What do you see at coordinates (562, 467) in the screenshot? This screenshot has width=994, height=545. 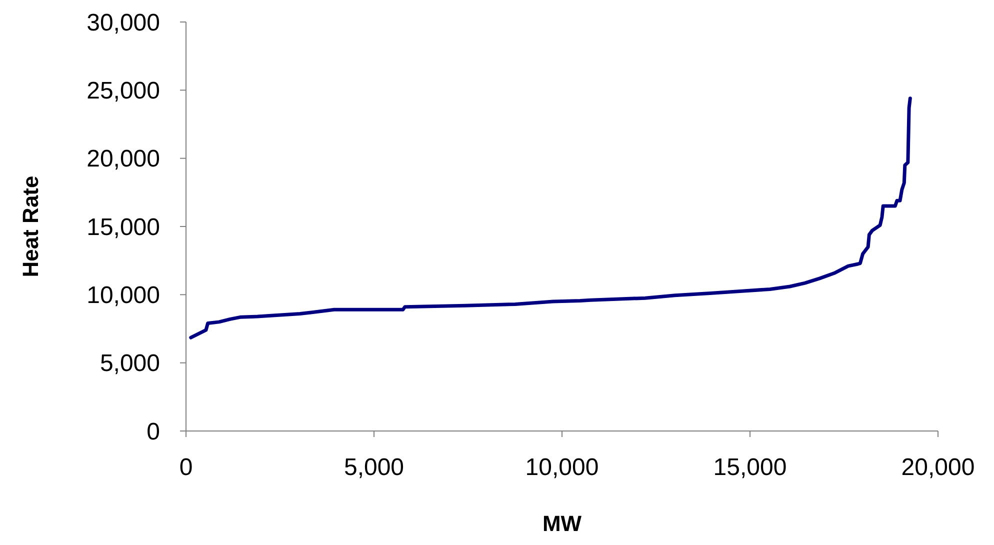 I see `x-tick-label: 10,000` at bounding box center [562, 467].